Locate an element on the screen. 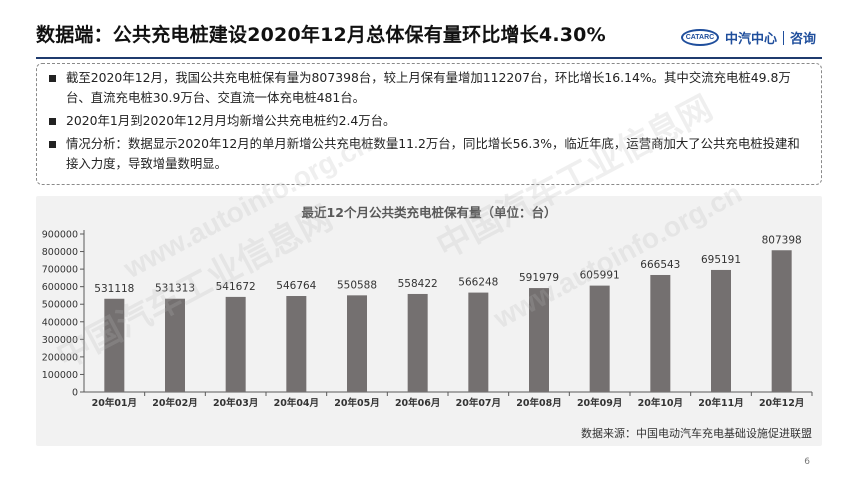 The width and height of the screenshot is (850, 478). data-label: 666543 is located at coordinates (660, 265).